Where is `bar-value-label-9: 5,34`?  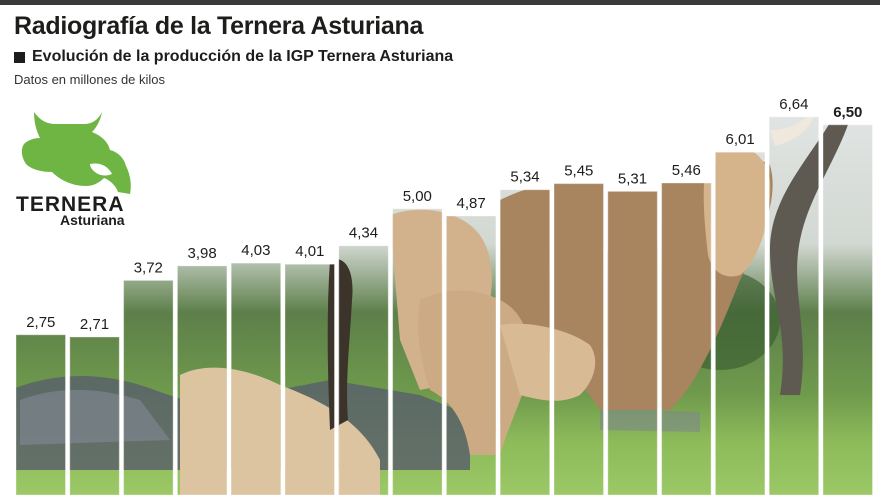 bar-value-label-9: 5,34 is located at coordinates (524, 177).